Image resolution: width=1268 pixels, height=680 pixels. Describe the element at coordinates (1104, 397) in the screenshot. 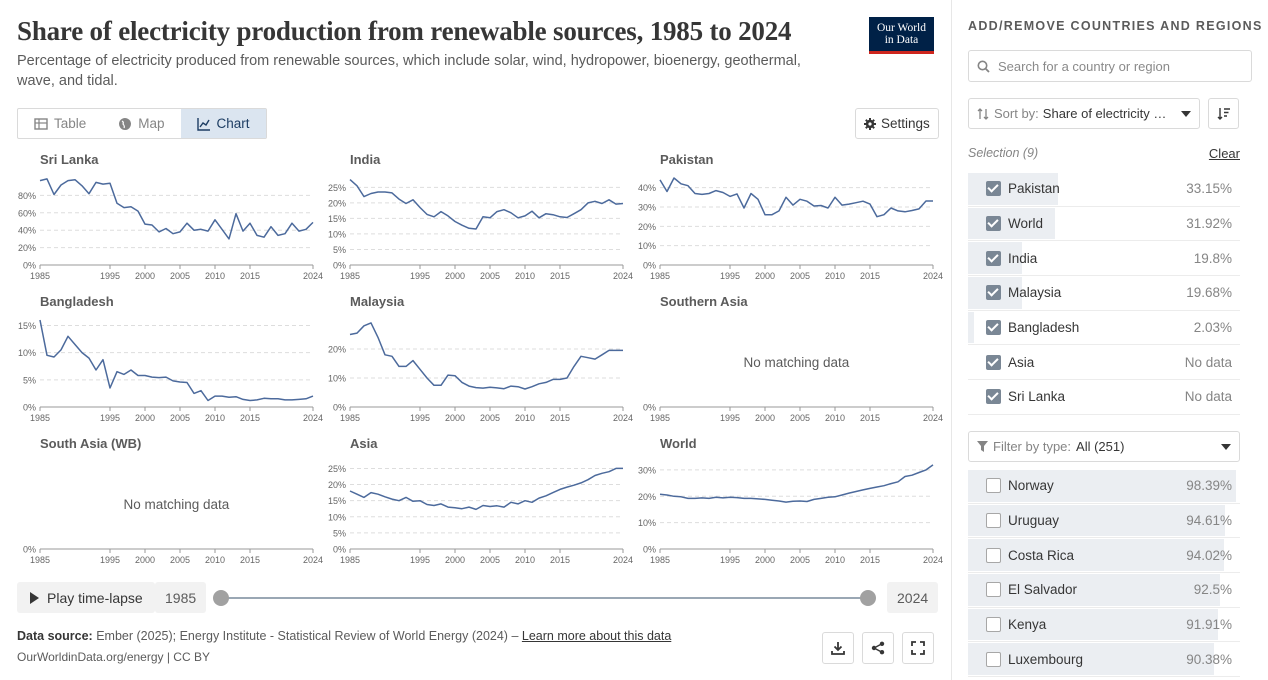

I see `list-item: Sri Lanka No data` at that location.